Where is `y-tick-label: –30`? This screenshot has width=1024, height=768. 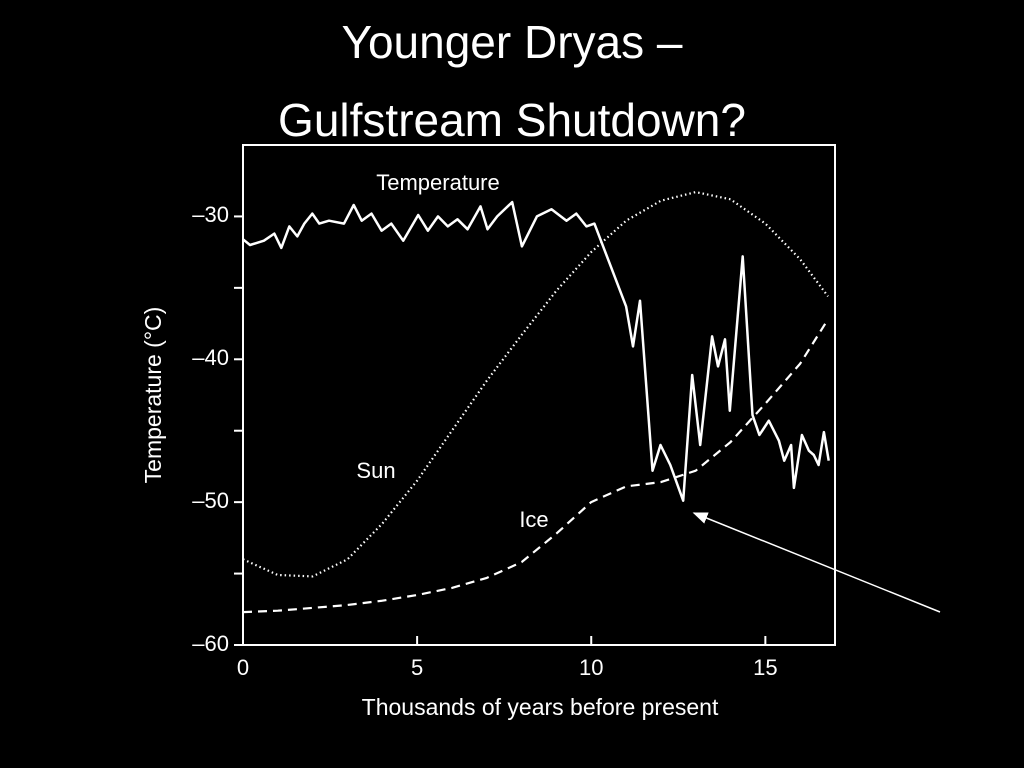 y-tick-label: –30 is located at coordinates (210, 214).